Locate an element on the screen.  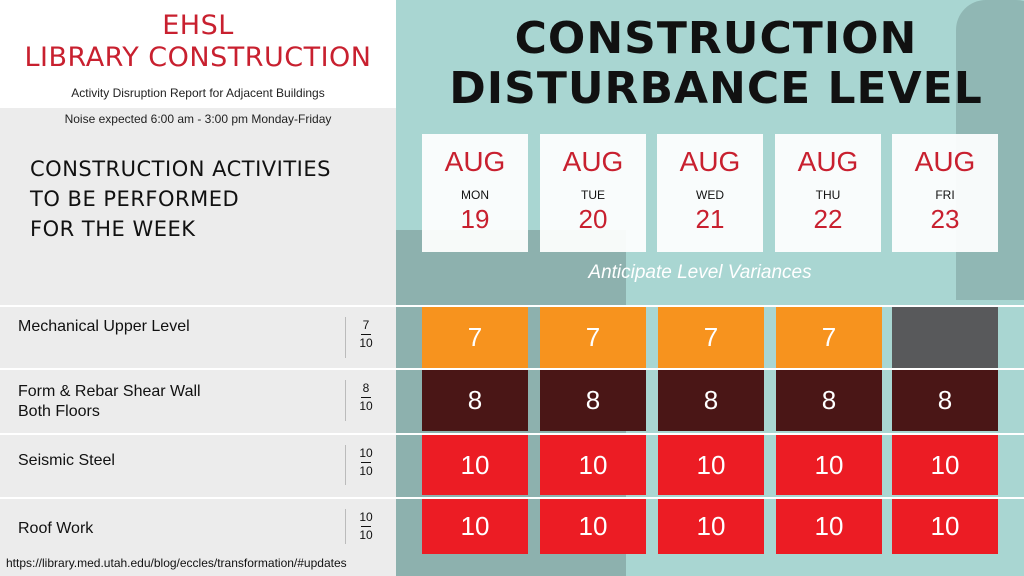
level-cell is located at coordinates (945, 337).